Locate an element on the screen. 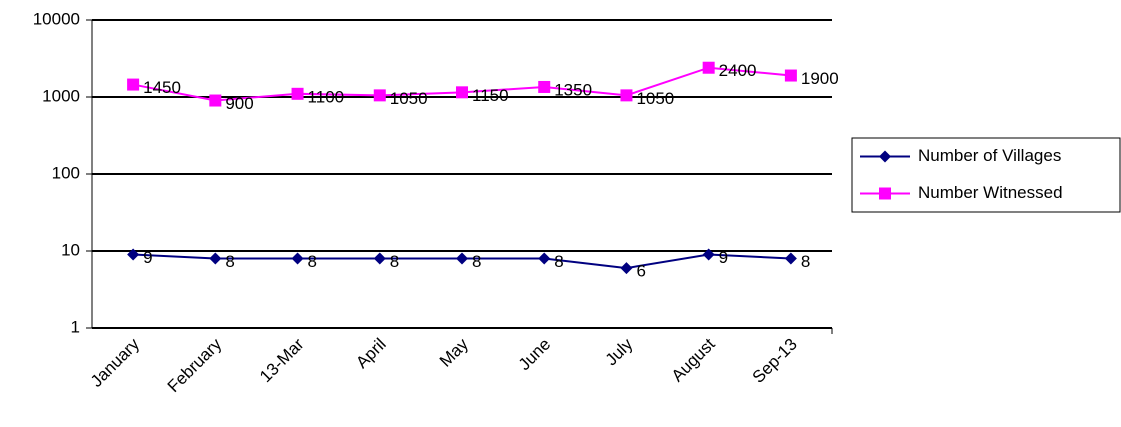 This screenshot has width=1121, height=427. x-tick-label: April is located at coordinates (370, 353).